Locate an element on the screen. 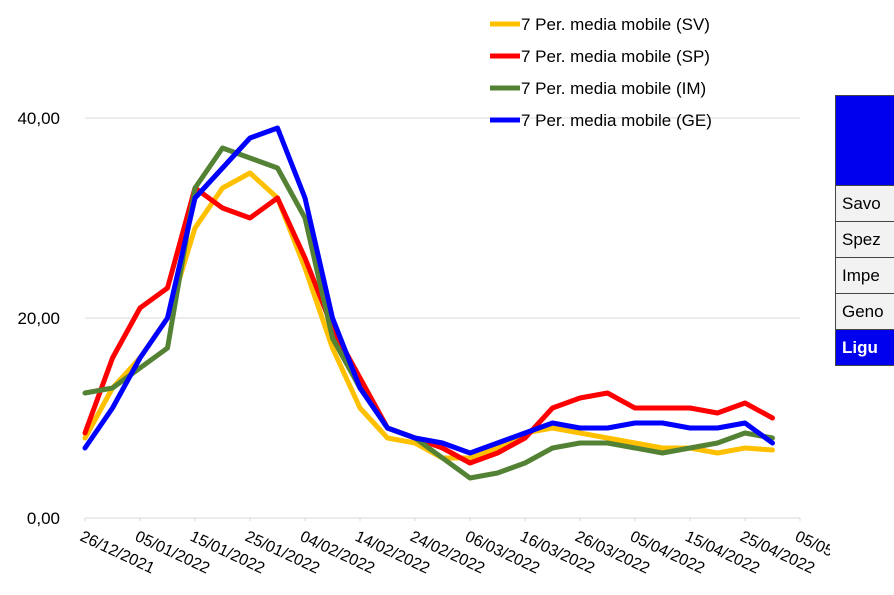  legend-label: 7 Per. media mobile (SV) is located at coordinates (615, 24).